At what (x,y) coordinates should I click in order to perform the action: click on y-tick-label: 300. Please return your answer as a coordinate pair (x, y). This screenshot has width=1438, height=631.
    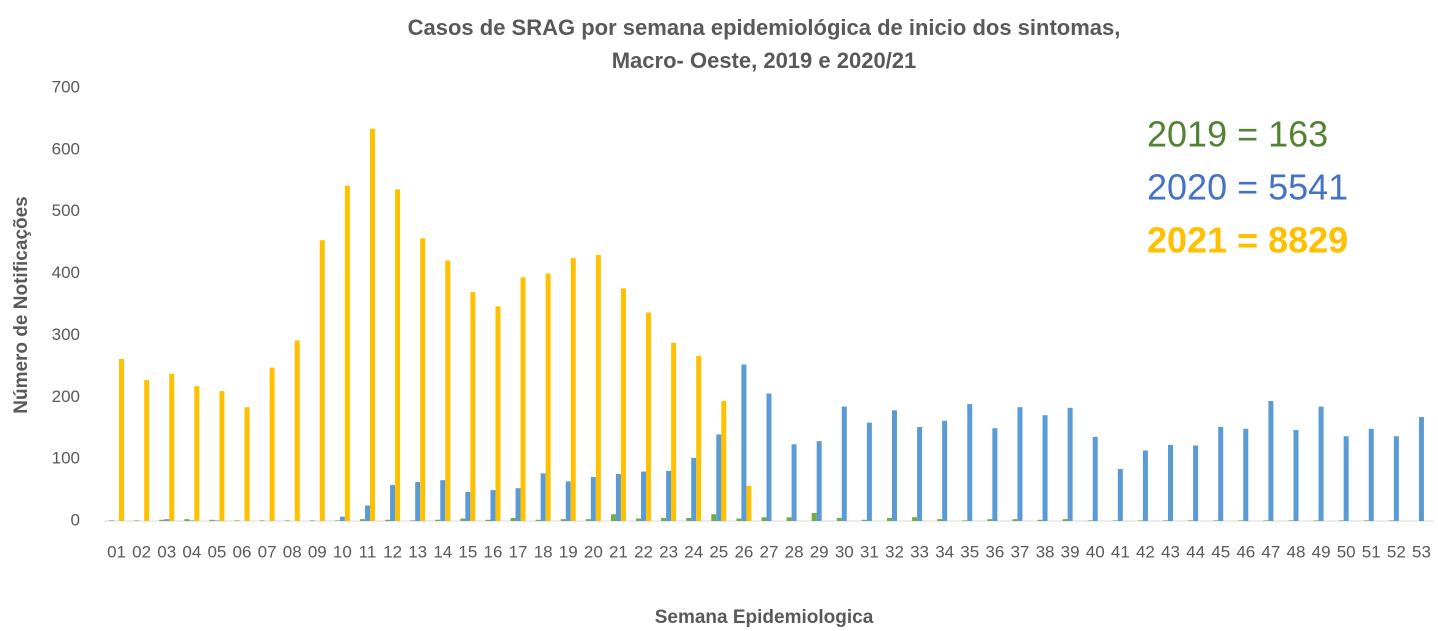
    Looking at the image, I should click on (66, 334).